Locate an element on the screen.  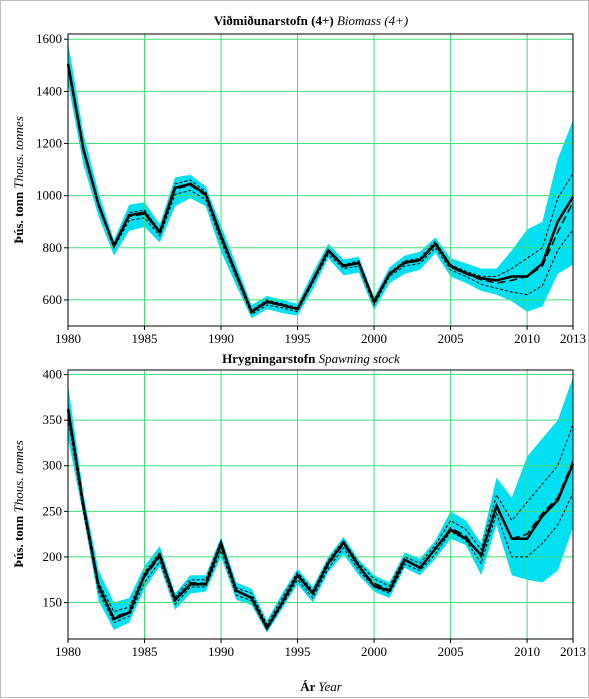
ssb-xtick-label-1995: 1995 is located at coordinates (298, 651).